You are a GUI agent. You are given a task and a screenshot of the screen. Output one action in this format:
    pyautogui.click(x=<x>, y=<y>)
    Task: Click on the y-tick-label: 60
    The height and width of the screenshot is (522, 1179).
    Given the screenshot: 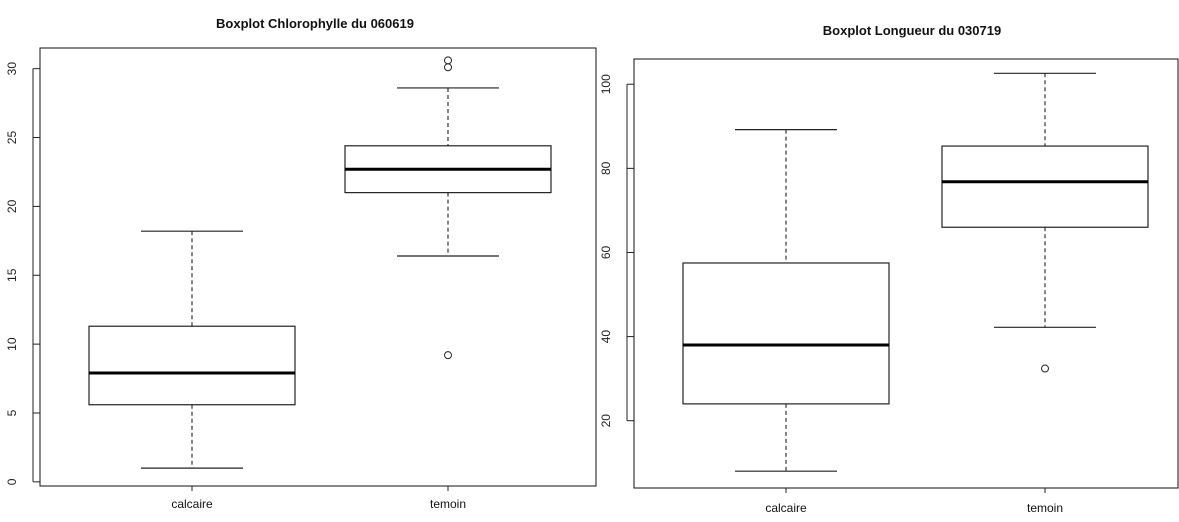 What is the action you would take?
    pyautogui.click(x=606, y=252)
    